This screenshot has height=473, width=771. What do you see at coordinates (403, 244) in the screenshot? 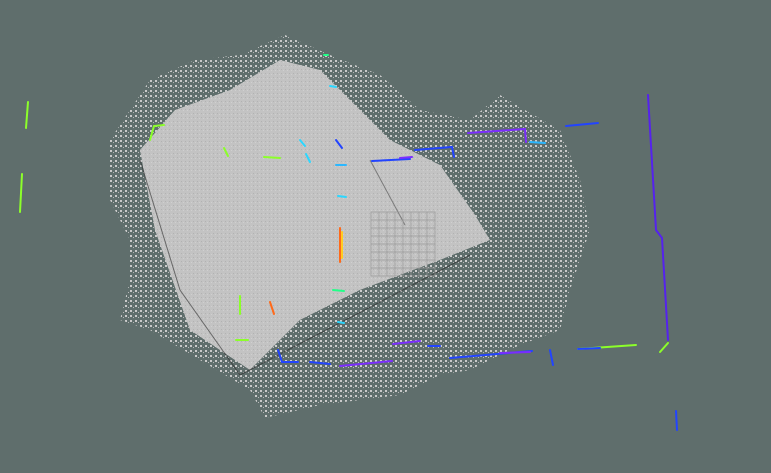
I see `reference-grid` at bounding box center [403, 244].